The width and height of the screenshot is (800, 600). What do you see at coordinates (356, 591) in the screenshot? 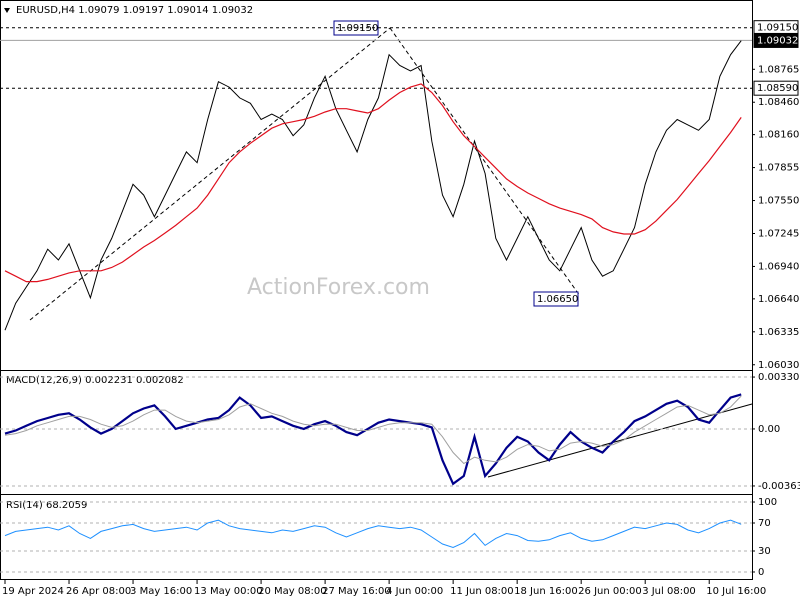
I see `x-tick-label: 27 May 16:00` at bounding box center [356, 591].